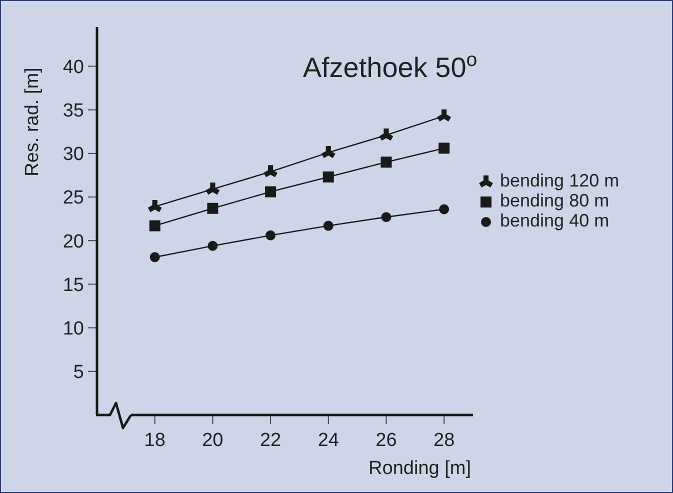 This screenshot has height=493, width=673. What do you see at coordinates (73, 329) in the screenshot?
I see `y-tick-label: 10` at bounding box center [73, 329].